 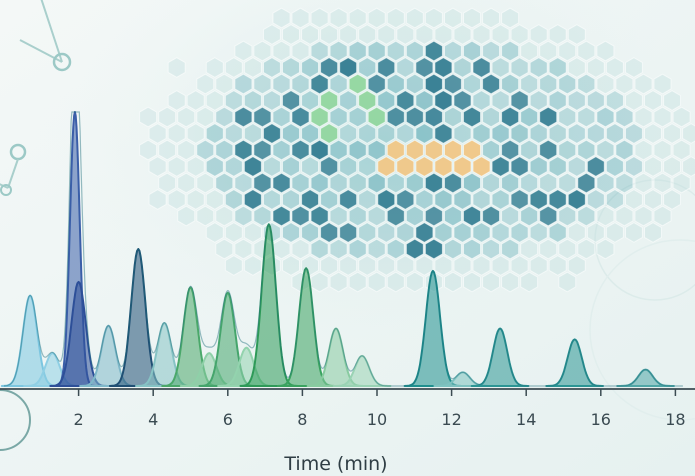 I want to click on bond-line, so click(x=51, y=31).